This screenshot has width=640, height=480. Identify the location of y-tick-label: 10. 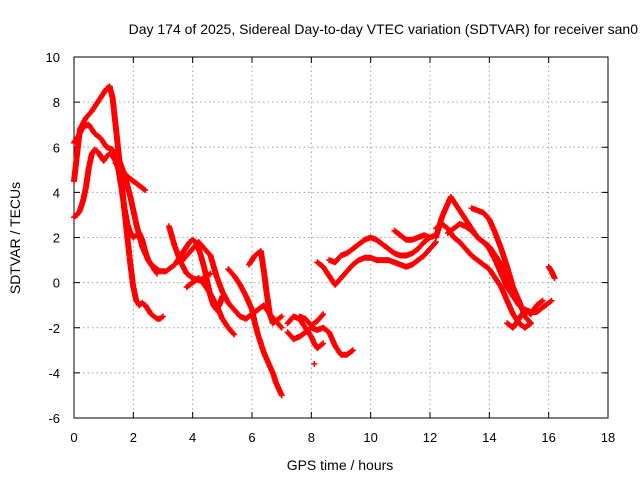
(53, 57).